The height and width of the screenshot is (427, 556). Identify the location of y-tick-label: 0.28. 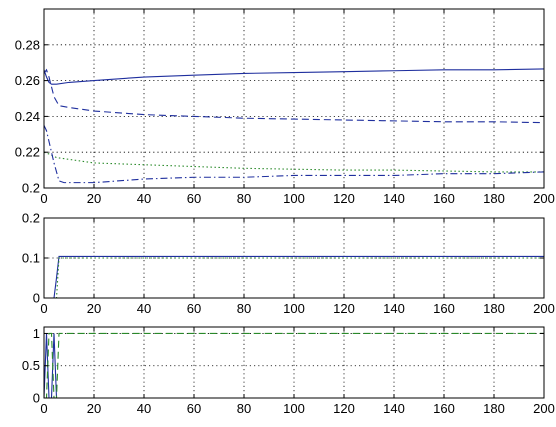
(27, 44).